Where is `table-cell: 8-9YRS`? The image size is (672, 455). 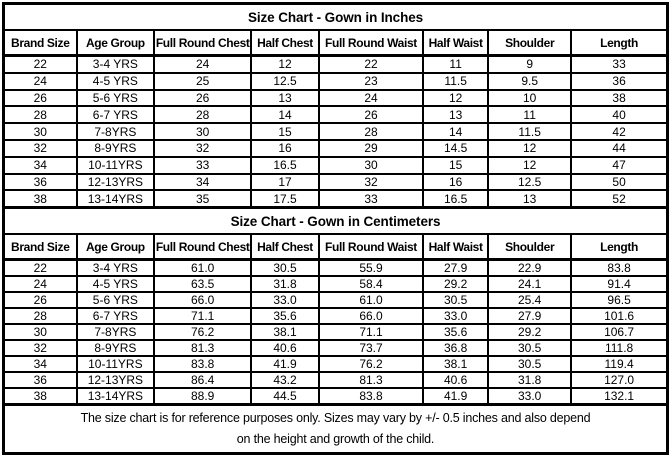 table-cell: 8-9YRS is located at coordinates (115, 348).